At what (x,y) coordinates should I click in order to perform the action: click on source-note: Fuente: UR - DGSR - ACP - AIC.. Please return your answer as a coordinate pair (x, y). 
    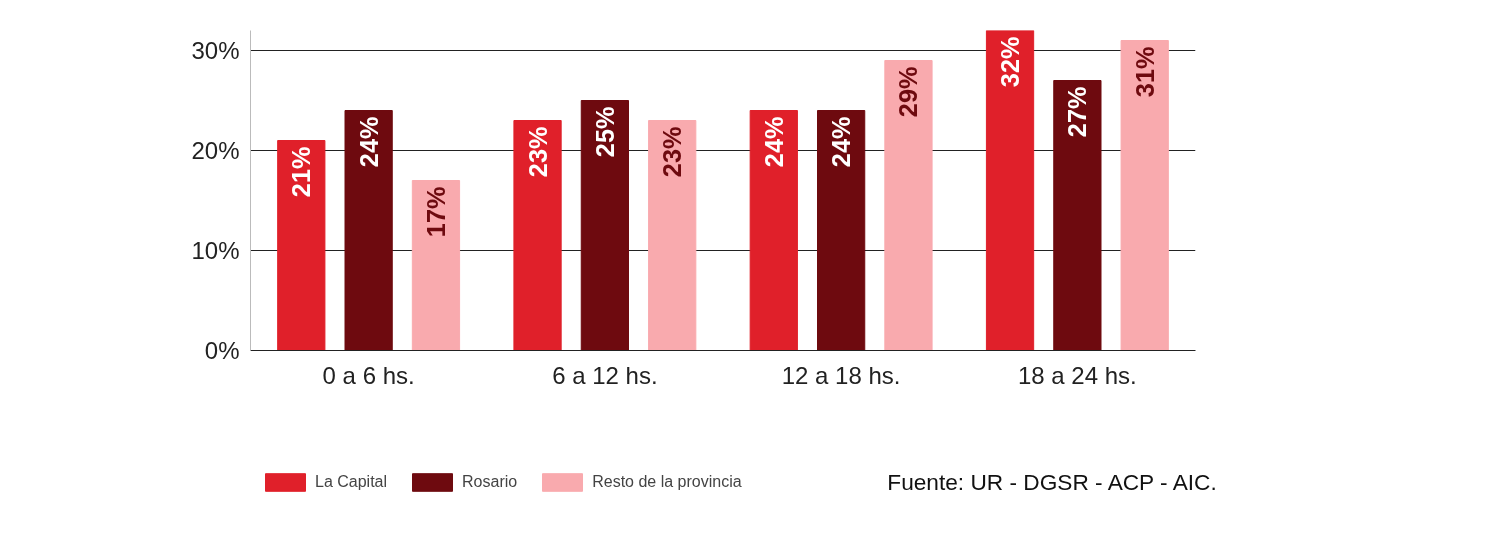
    Looking at the image, I should click on (1052, 481).